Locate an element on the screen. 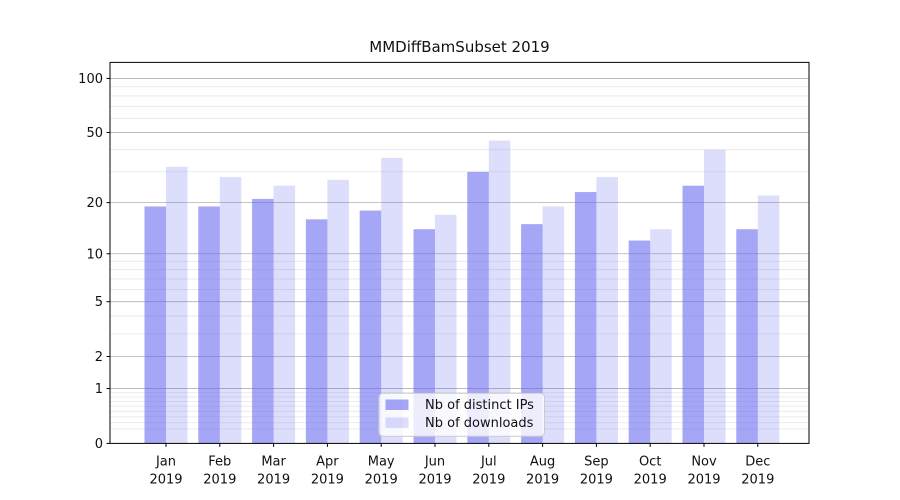 Image resolution: width=900 pixels, height=500 pixels. bar-aug-distinct-ips is located at coordinates (532, 334).